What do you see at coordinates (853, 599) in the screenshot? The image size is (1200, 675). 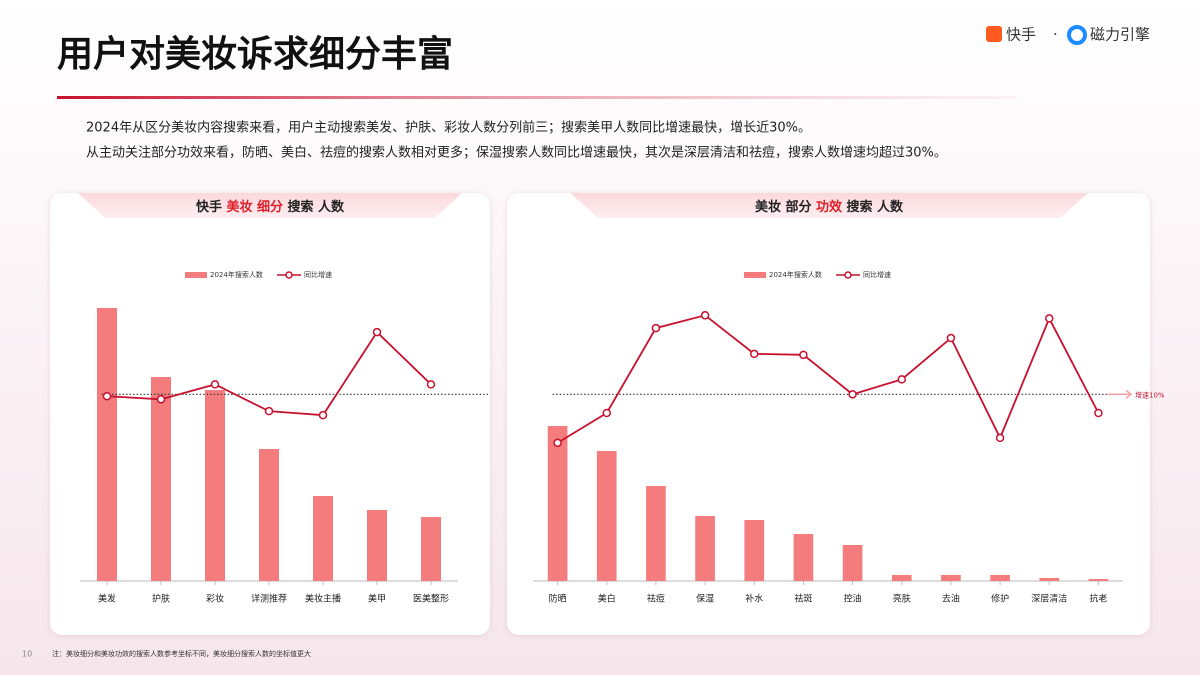 I see `x-tick-label: 控油` at bounding box center [853, 599].